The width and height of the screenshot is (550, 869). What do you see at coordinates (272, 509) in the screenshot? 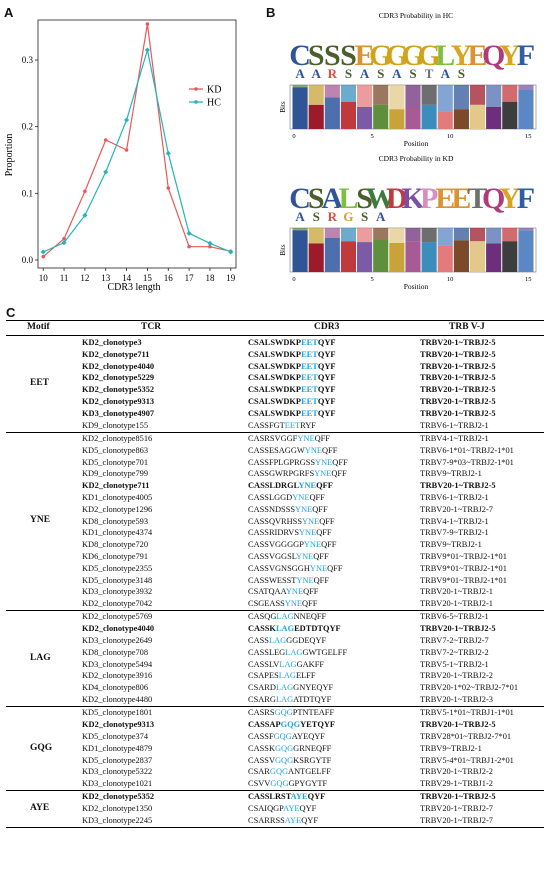
I see `cdr3-prefix: CASSNDSSS` at bounding box center [272, 509].